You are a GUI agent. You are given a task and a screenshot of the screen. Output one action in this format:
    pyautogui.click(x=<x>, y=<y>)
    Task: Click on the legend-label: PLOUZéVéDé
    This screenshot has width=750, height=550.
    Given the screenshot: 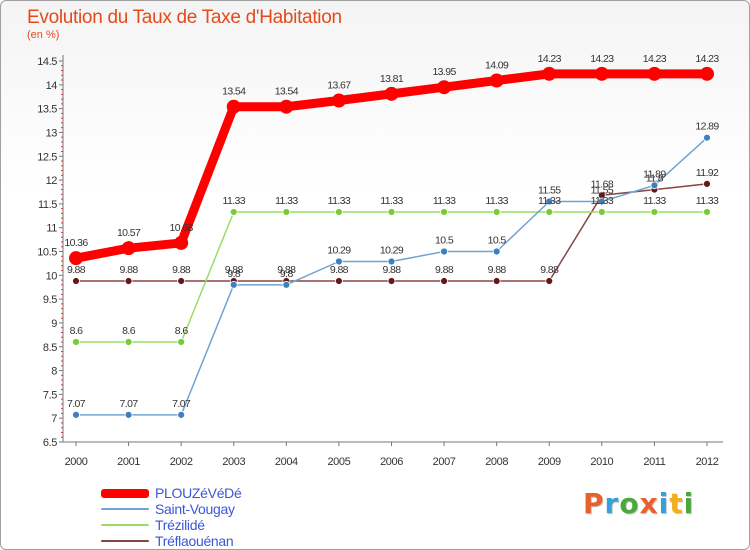 What is the action you would take?
    pyautogui.click(x=198, y=493)
    